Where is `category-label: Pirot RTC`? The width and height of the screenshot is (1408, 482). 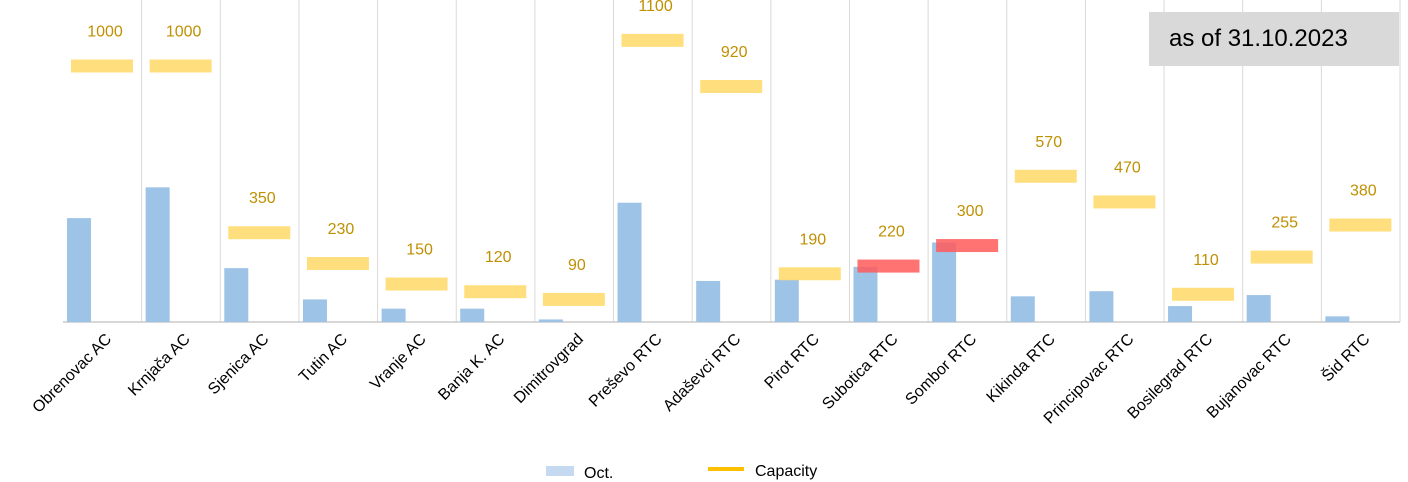 category-label: Pirot RTC is located at coordinates (792, 361).